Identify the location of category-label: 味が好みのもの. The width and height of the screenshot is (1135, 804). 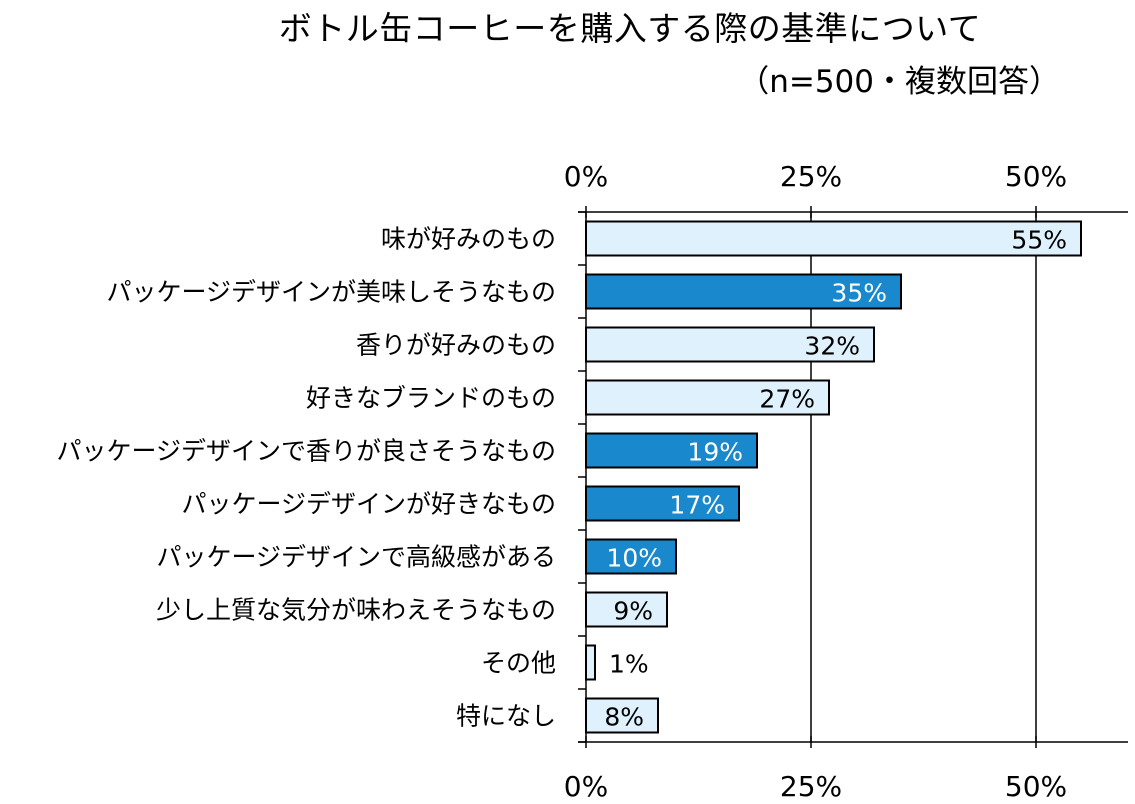
(468, 239).